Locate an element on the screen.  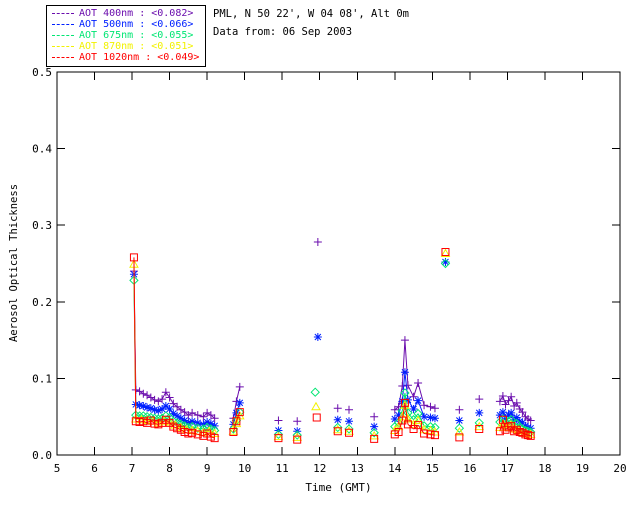
x-tick-label: 18 is located at coordinates (544, 468).